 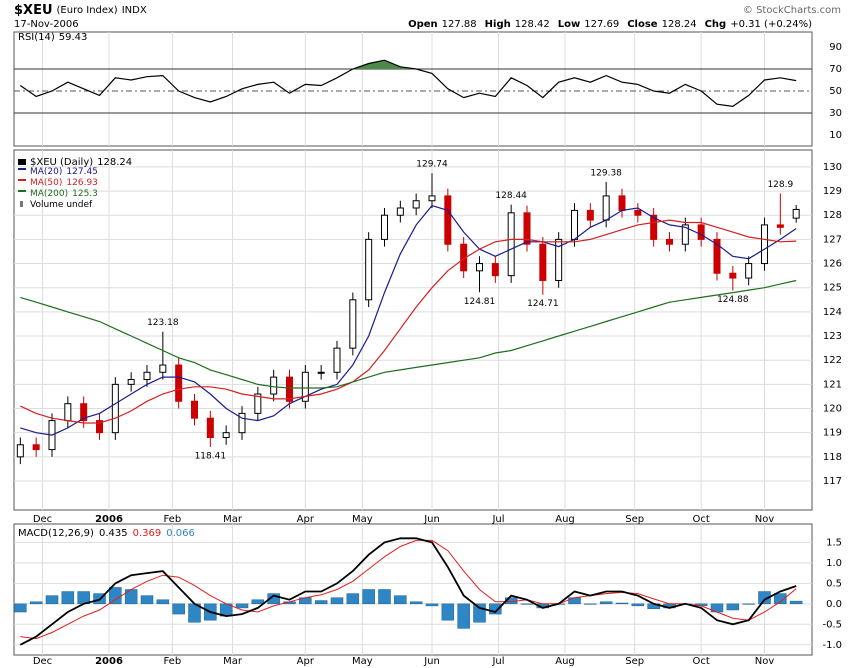 I want to click on macd-tick-label: 0.5, so click(x=834, y=583).